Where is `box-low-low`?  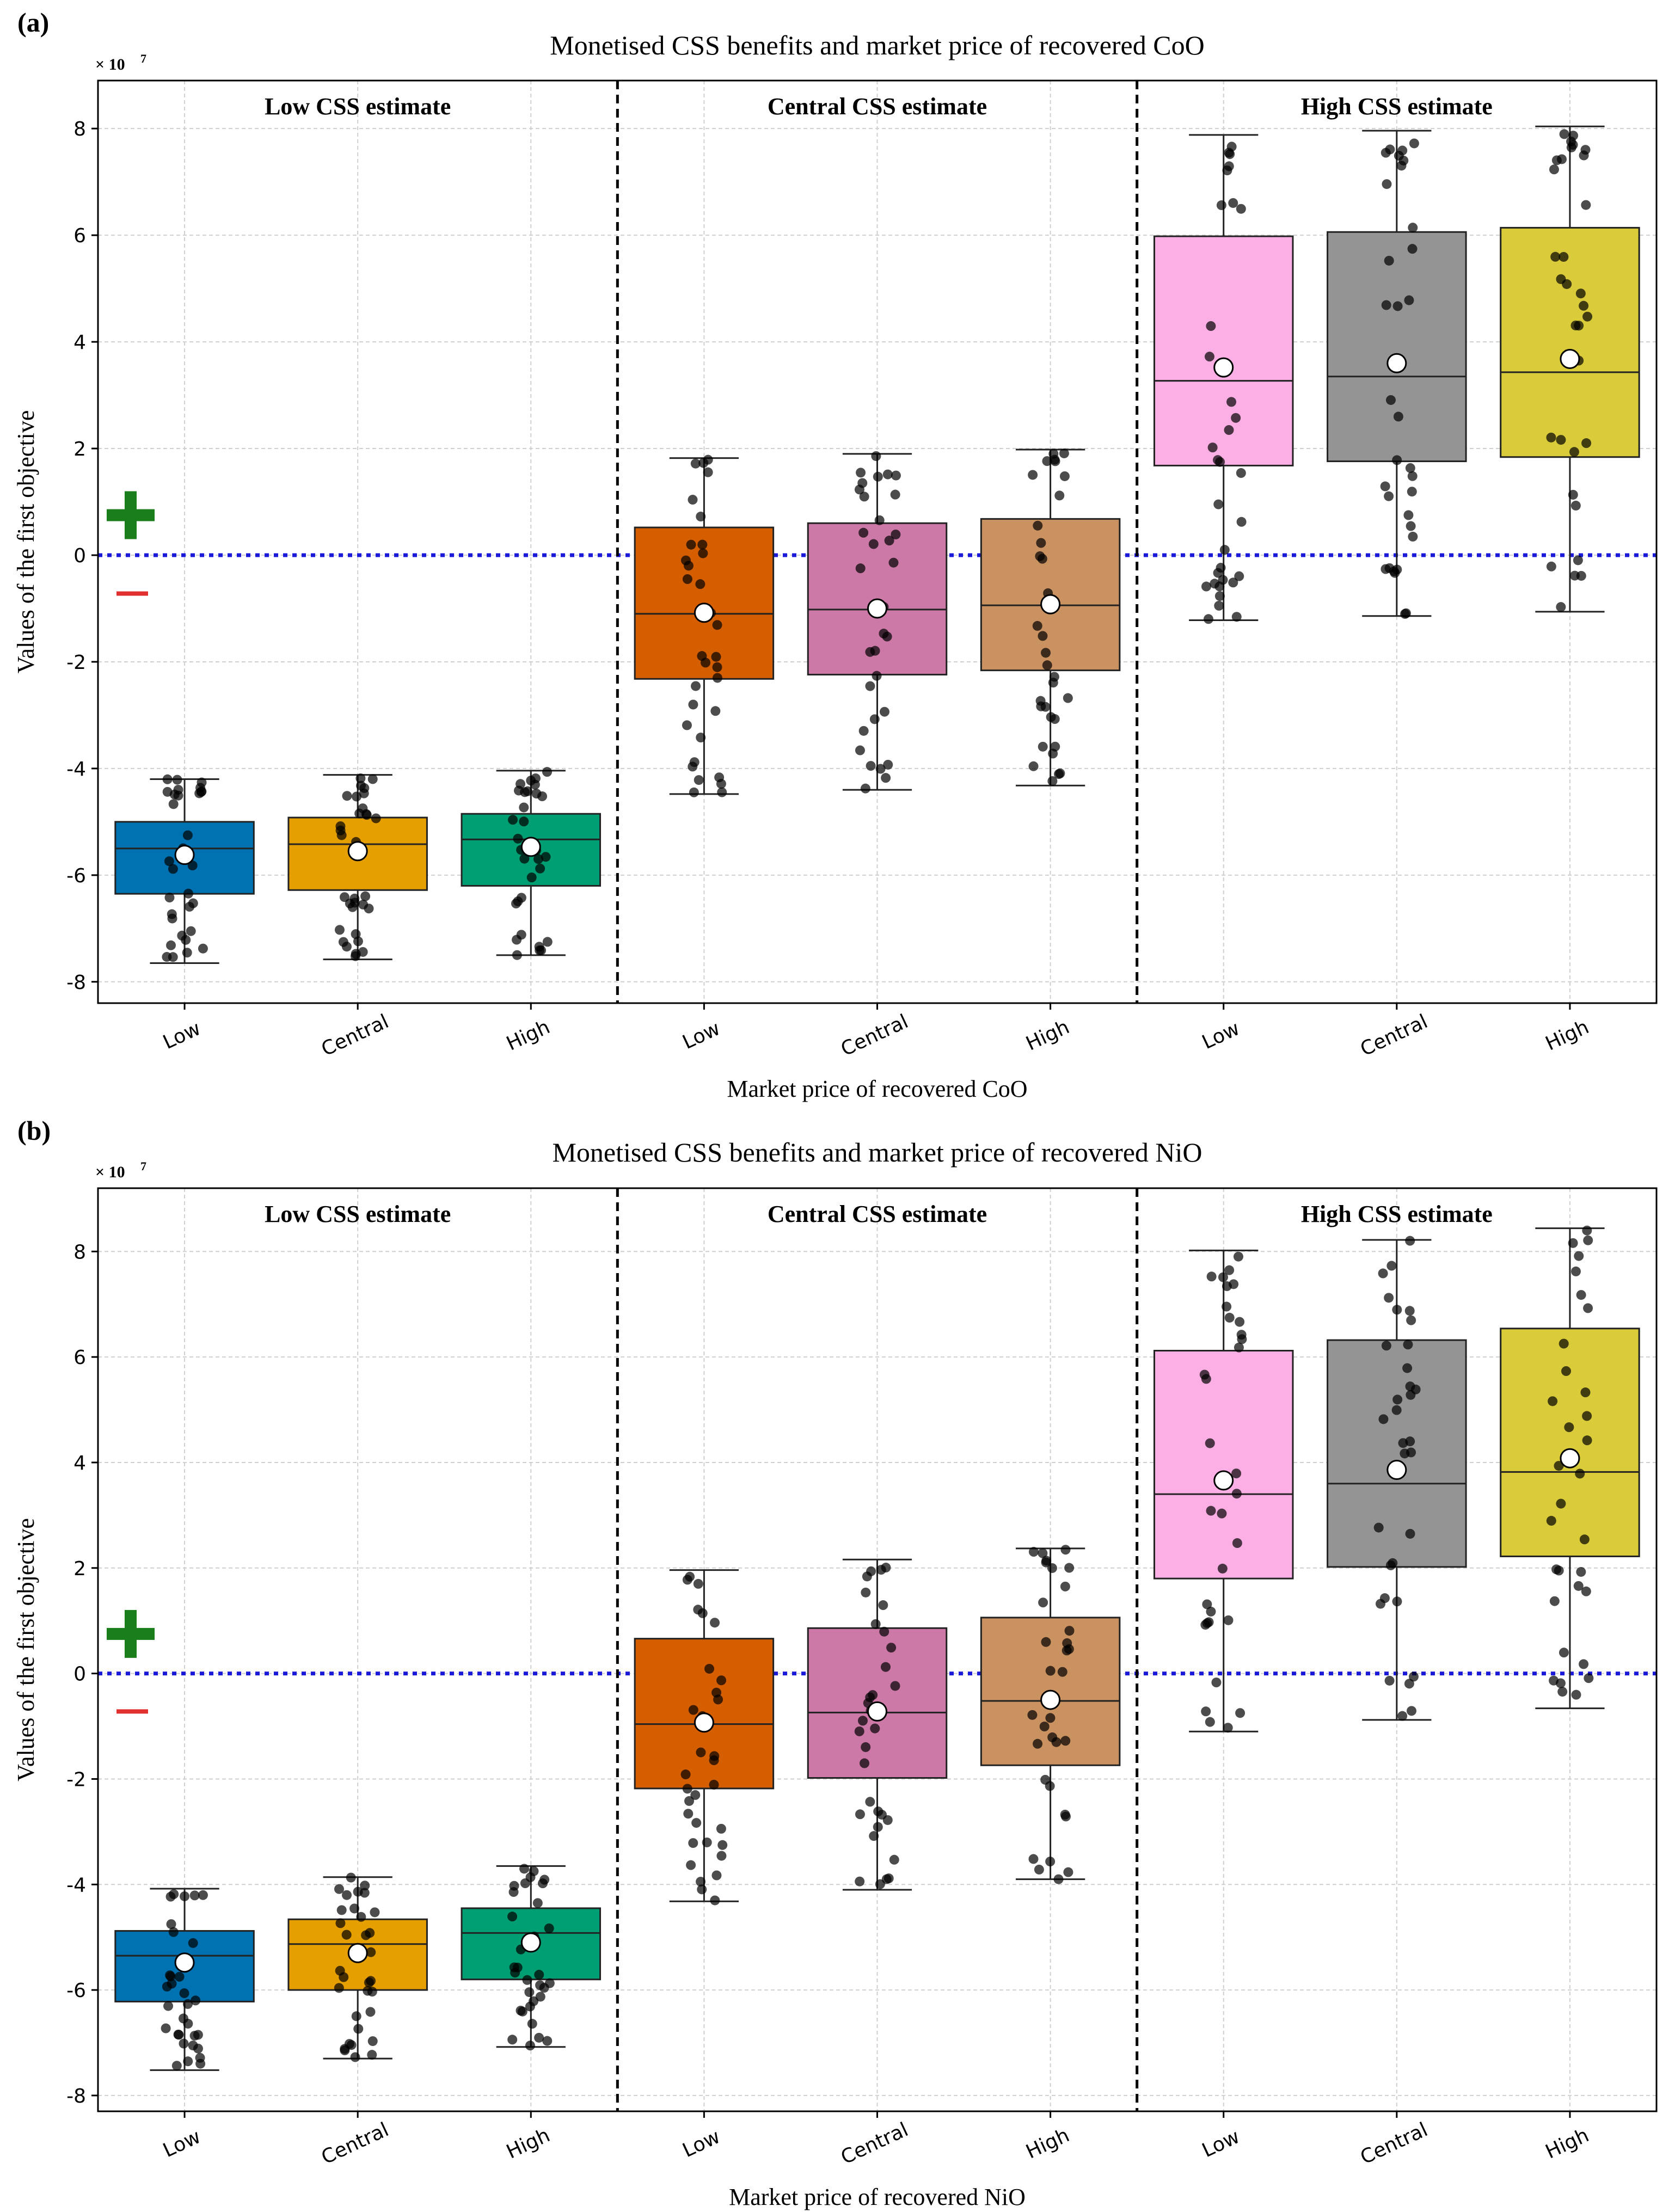 box-low-low is located at coordinates (184, 1980).